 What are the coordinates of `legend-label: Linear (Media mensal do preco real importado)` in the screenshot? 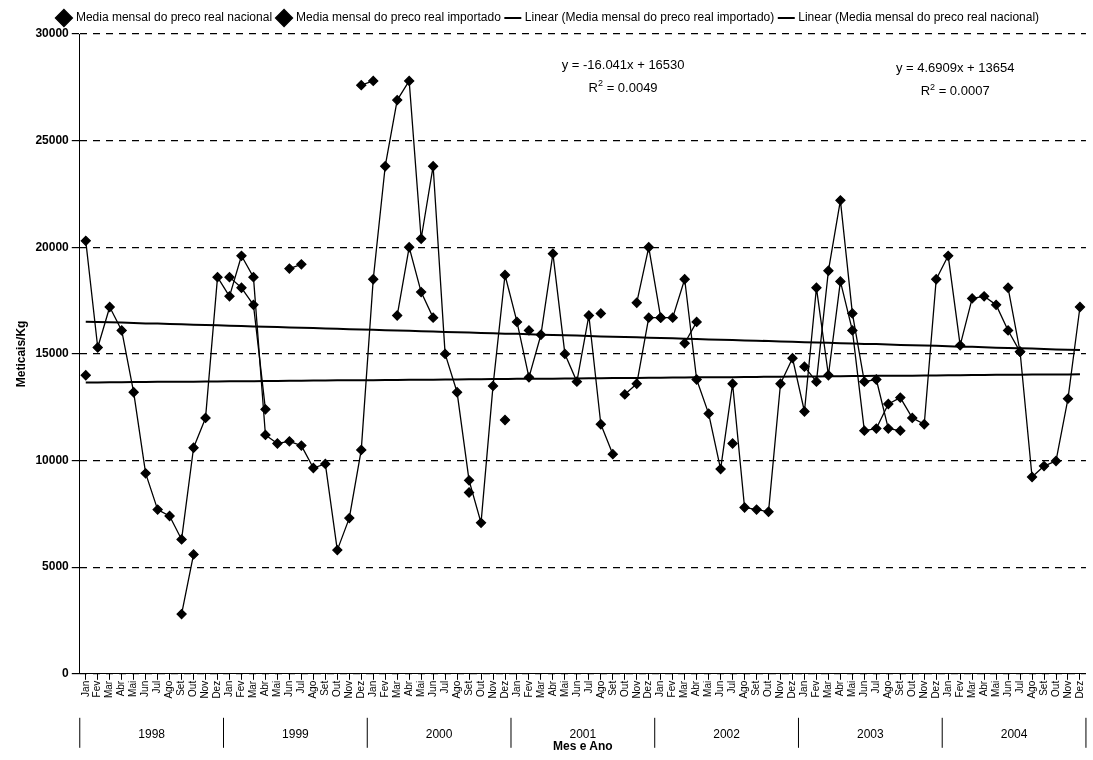 It's located at (649, 17).